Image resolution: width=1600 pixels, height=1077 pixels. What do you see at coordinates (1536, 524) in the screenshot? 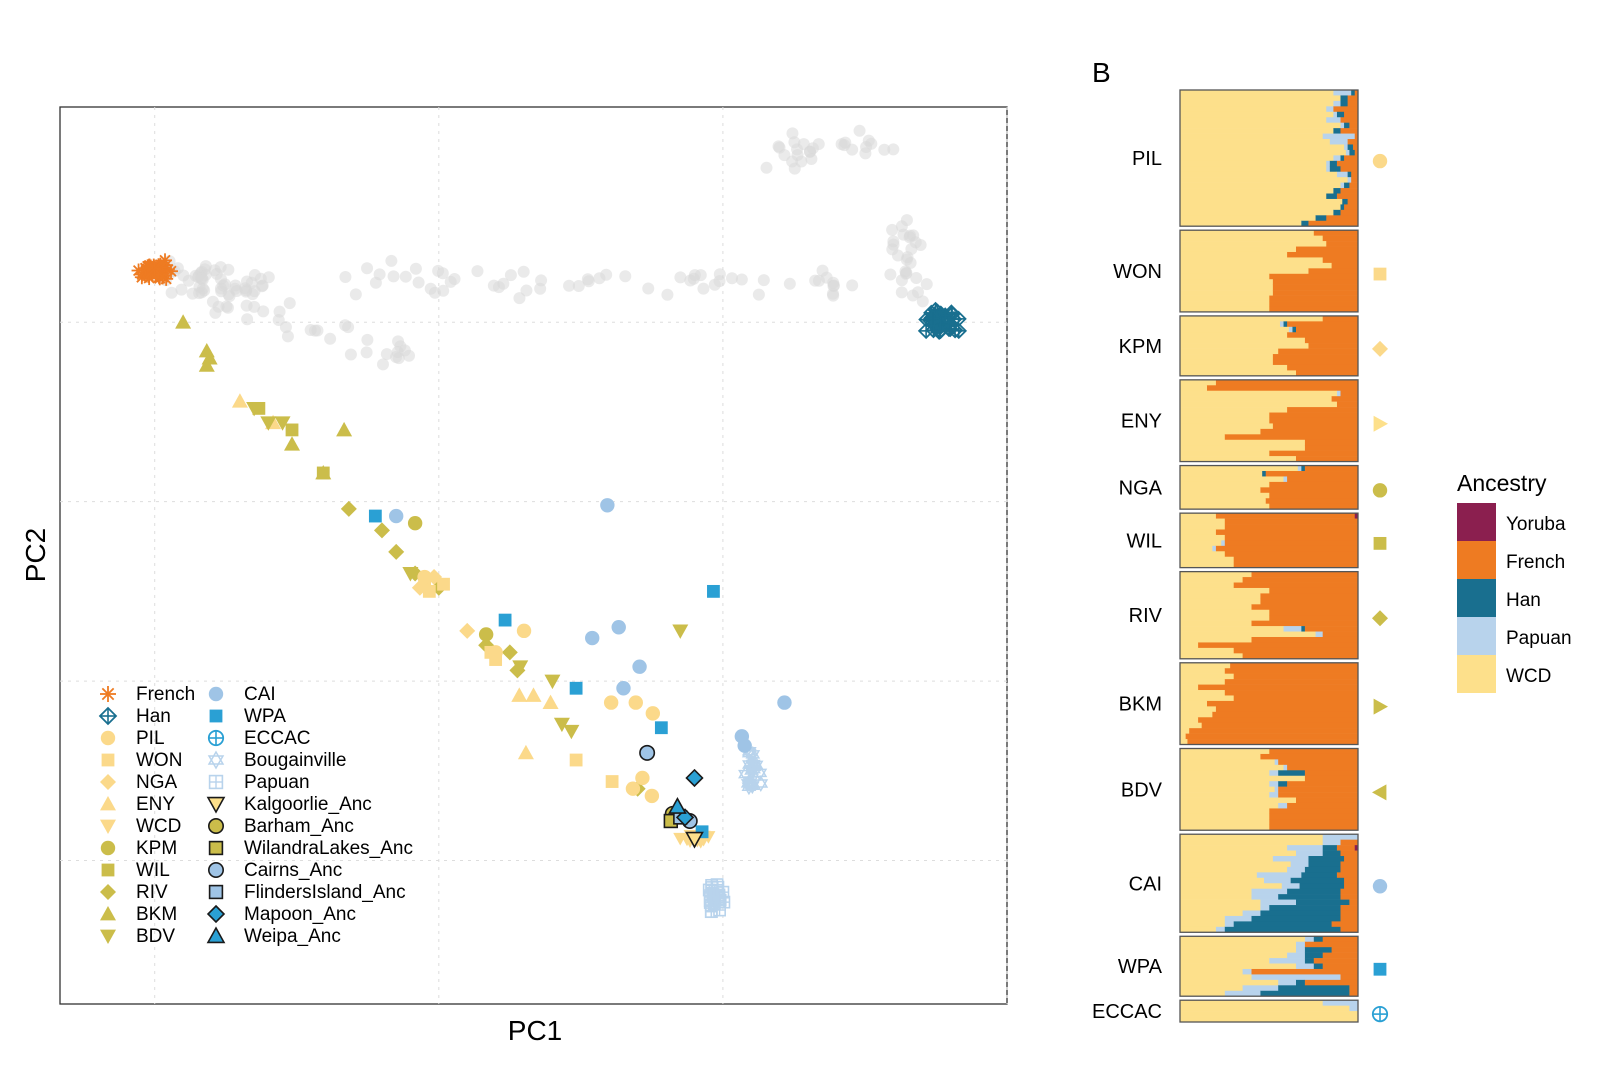
I see `ancestry-label: Yoruba` at bounding box center [1536, 524].